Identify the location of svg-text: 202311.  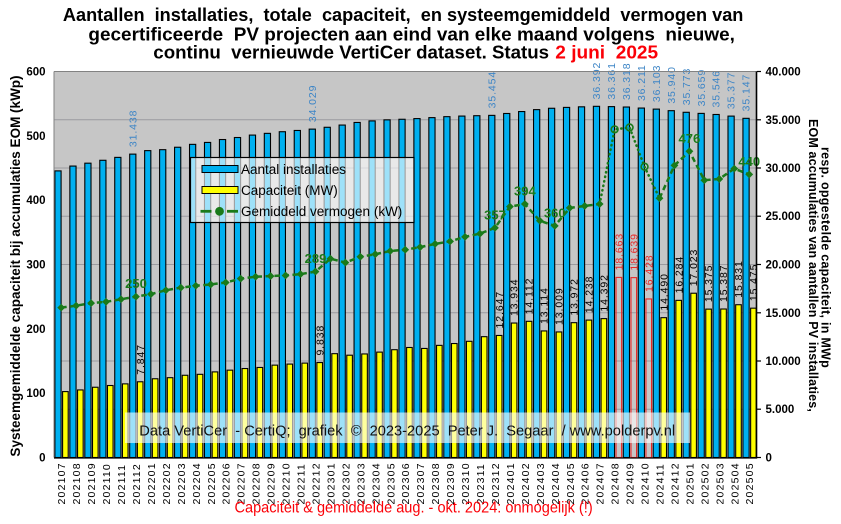
(481, 483).